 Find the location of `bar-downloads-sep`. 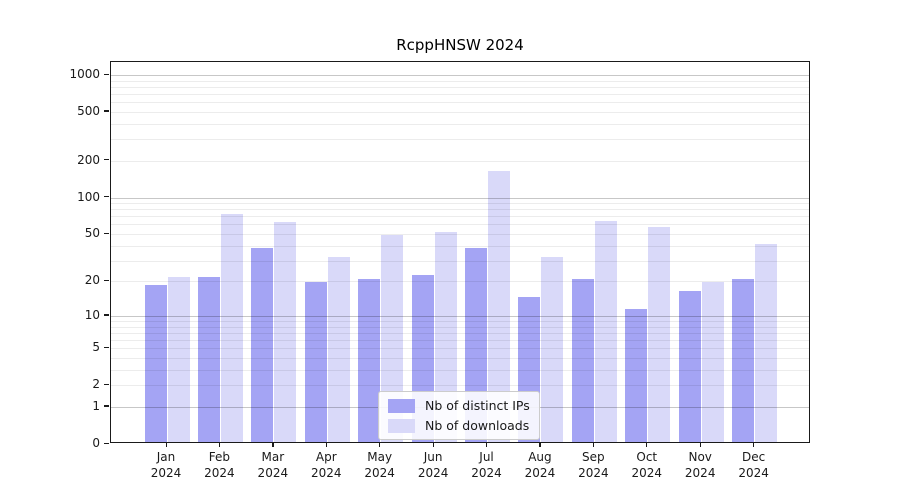

bar-downloads-sep is located at coordinates (605, 331).